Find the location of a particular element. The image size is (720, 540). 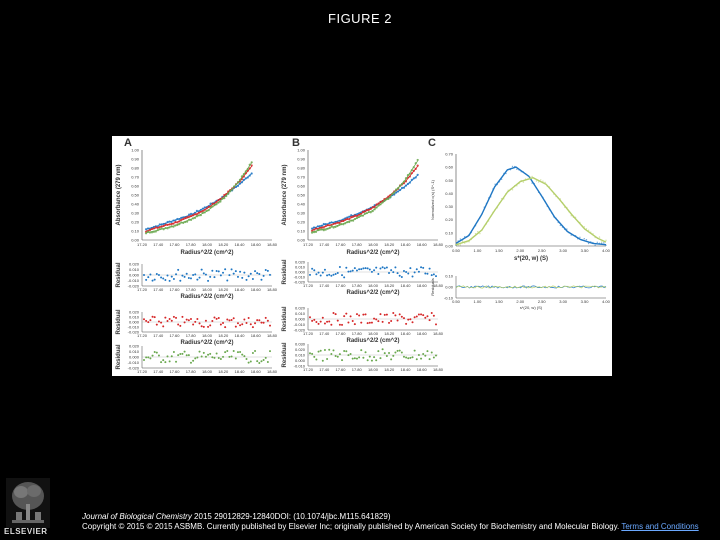

residual-x-tick: 18.60 is located at coordinates (422, 369).